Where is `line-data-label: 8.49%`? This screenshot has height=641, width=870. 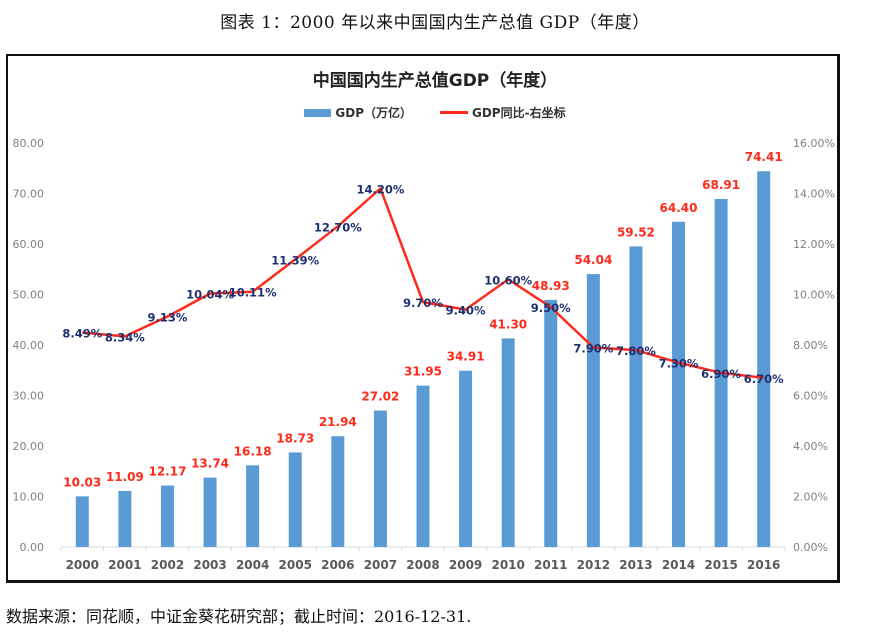 line-data-label: 8.49% is located at coordinates (82, 334).